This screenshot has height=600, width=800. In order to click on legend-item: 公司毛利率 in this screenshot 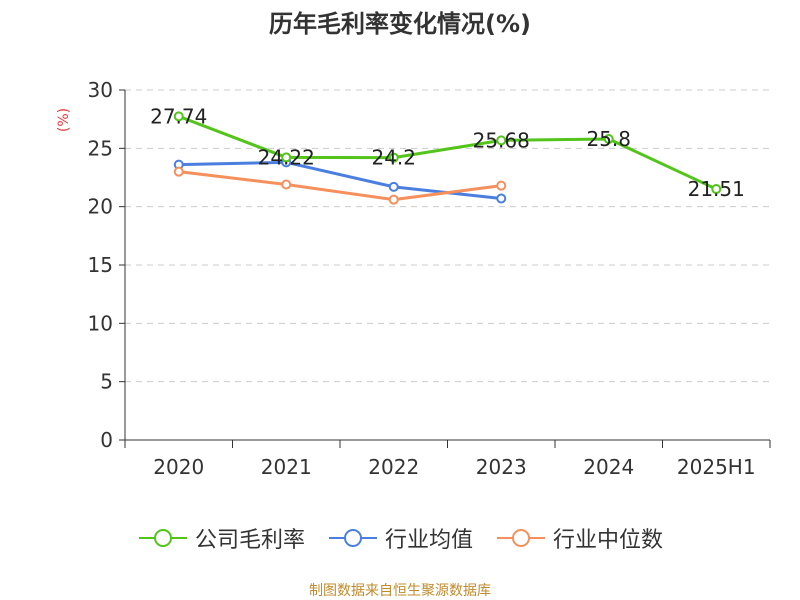, I will do `click(221, 538)`.